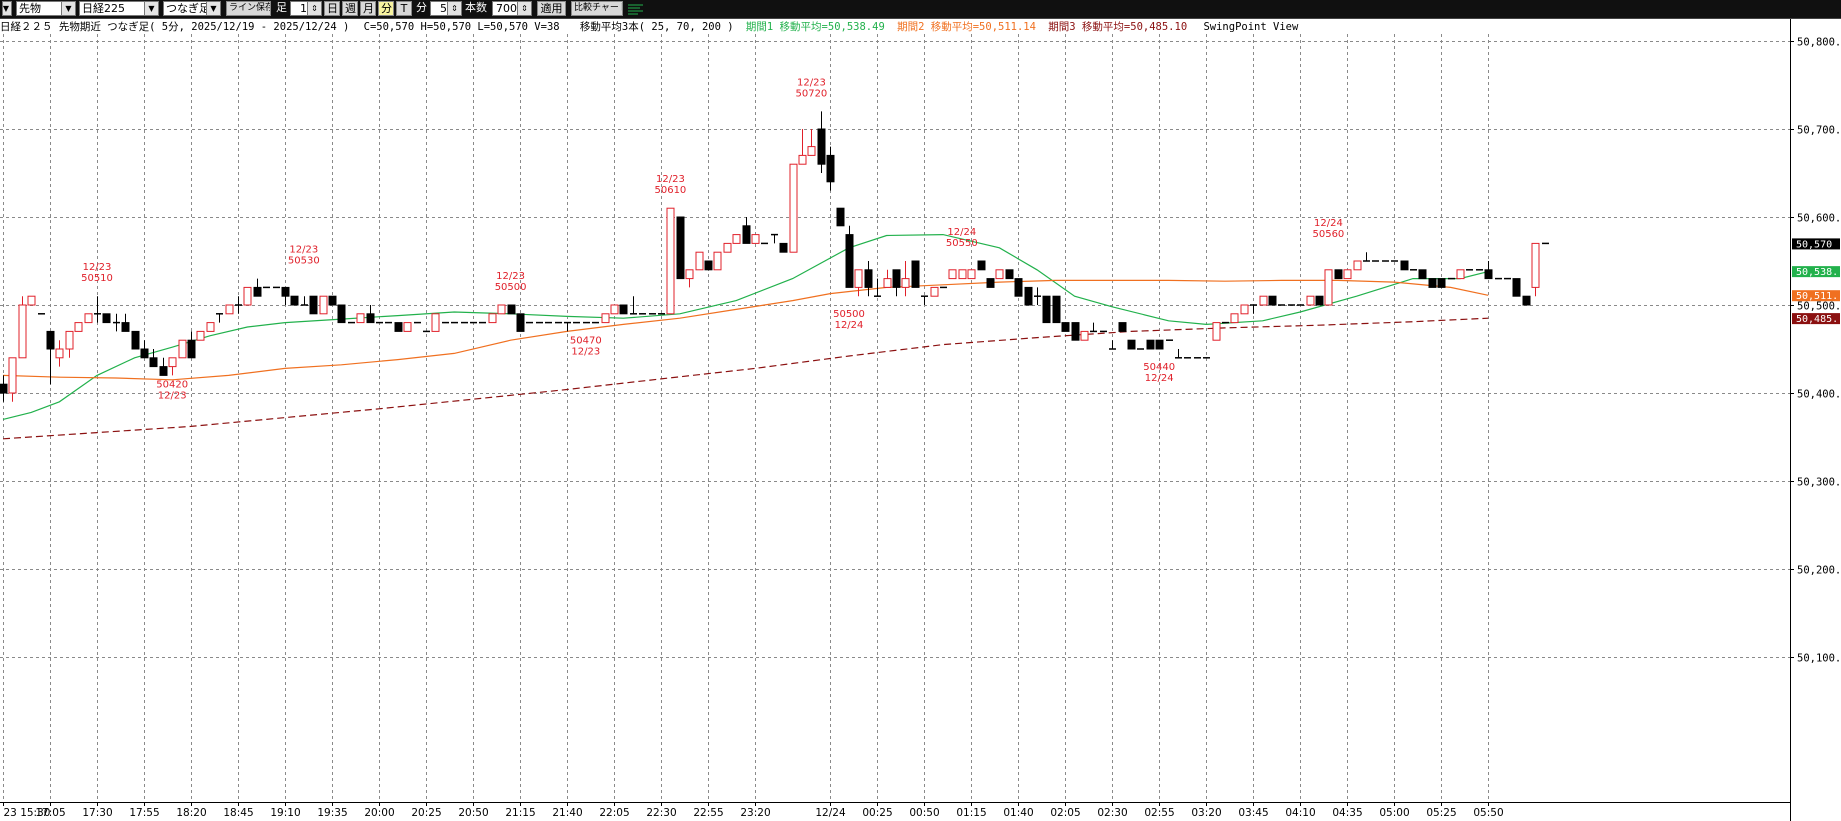 The image size is (1841, 821). Describe the element at coordinates (551, 8) in the screenshot. I see `apply-button: 適用` at that location.